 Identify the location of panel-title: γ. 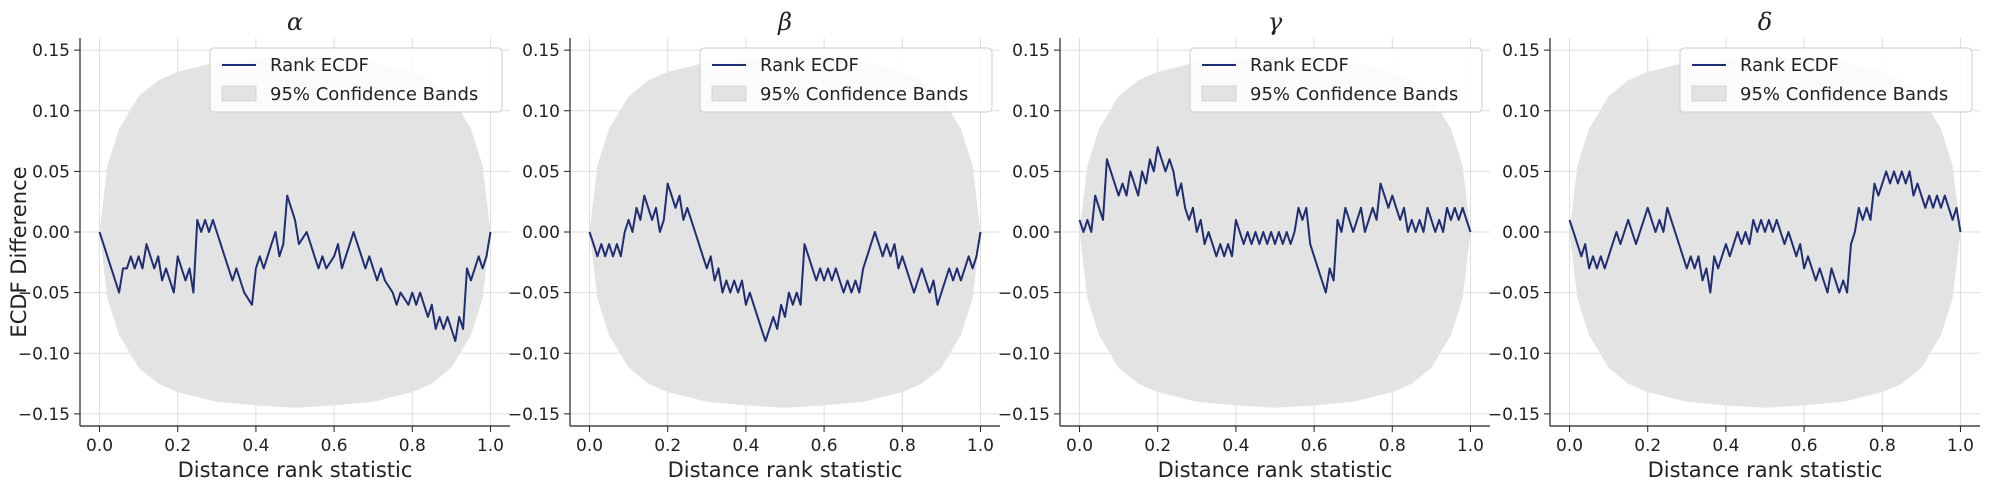
(1275, 22).